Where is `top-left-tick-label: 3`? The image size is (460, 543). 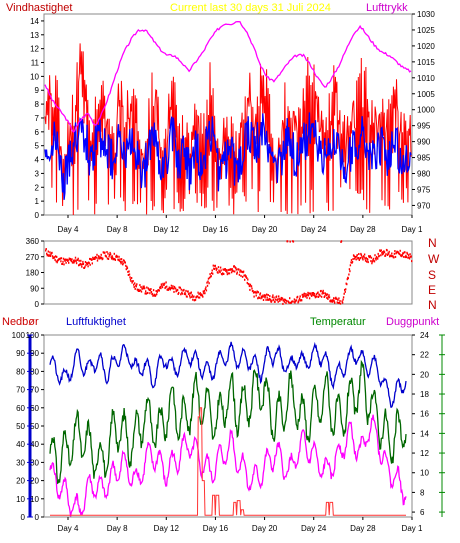
top-left-tick-label: 3 is located at coordinates (37, 173).